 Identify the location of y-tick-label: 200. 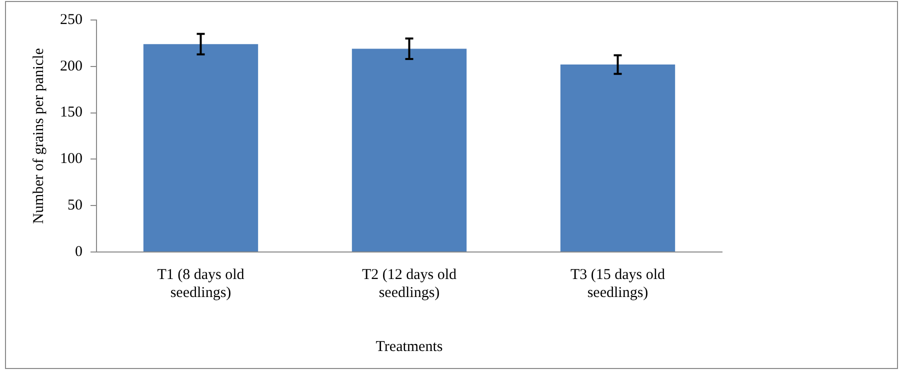
(71, 66).